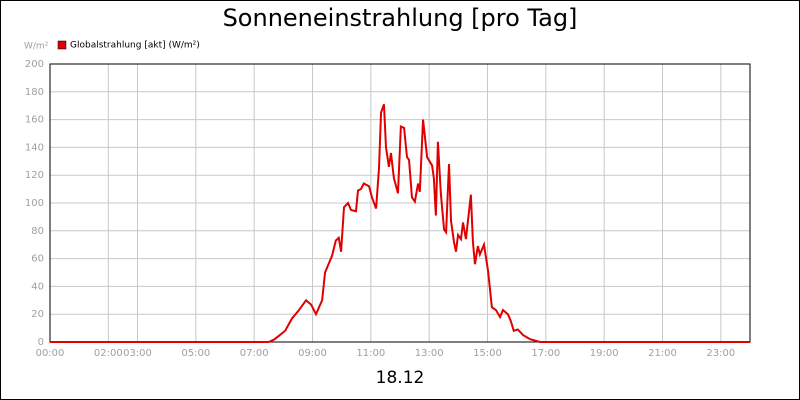 Image resolution: width=800 pixels, height=400 pixels. Describe the element at coordinates (37, 259) in the screenshot. I see `y-tick-label: 60` at that location.